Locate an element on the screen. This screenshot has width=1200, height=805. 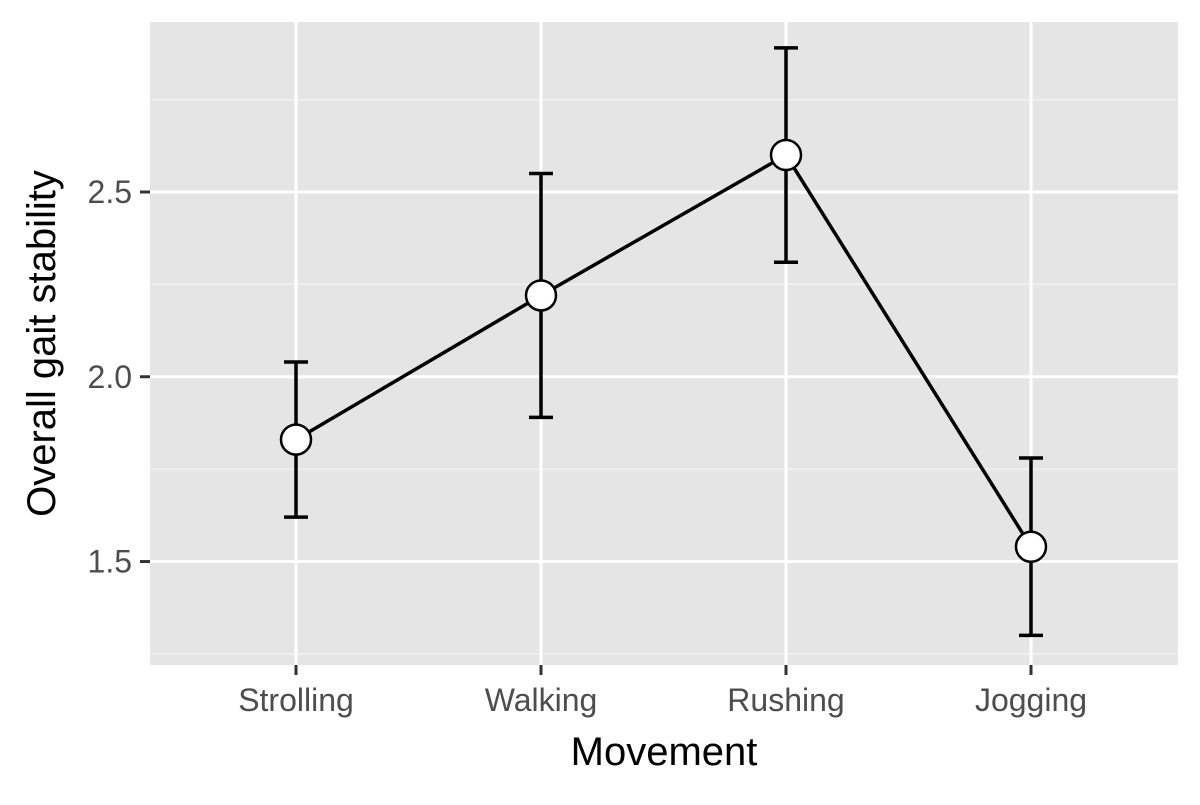
y-tick-label: 1.5 is located at coordinates (110, 562).